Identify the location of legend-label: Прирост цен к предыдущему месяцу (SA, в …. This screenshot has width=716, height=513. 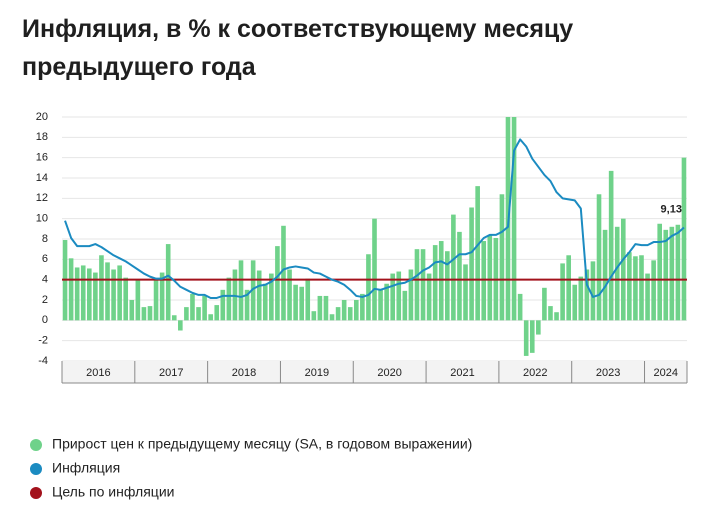
(262, 444).